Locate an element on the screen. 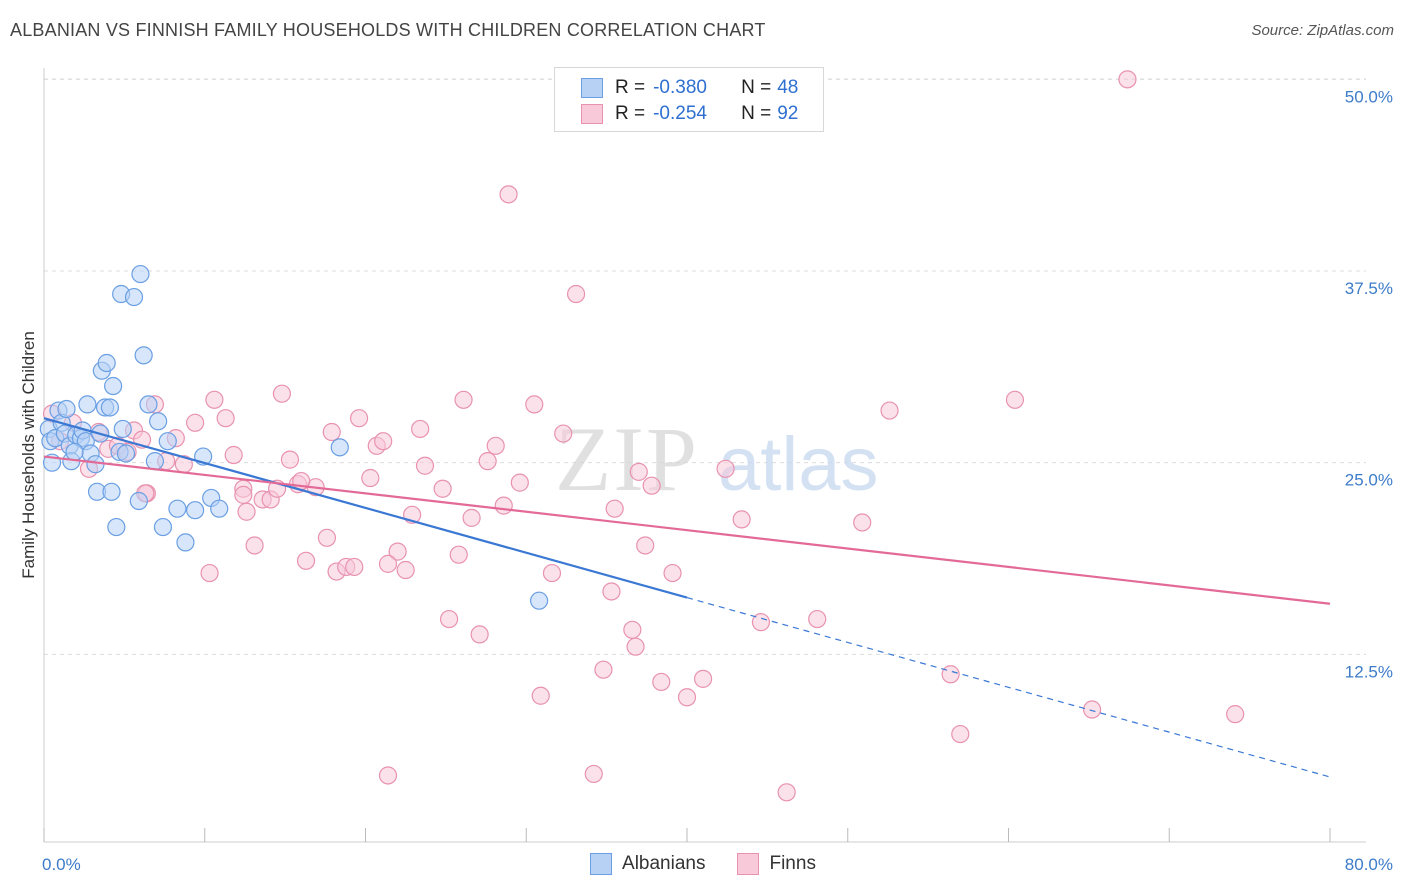  legend: R = -0.380 N = 48 R = -0.254 N = 92 is located at coordinates (689, 99).